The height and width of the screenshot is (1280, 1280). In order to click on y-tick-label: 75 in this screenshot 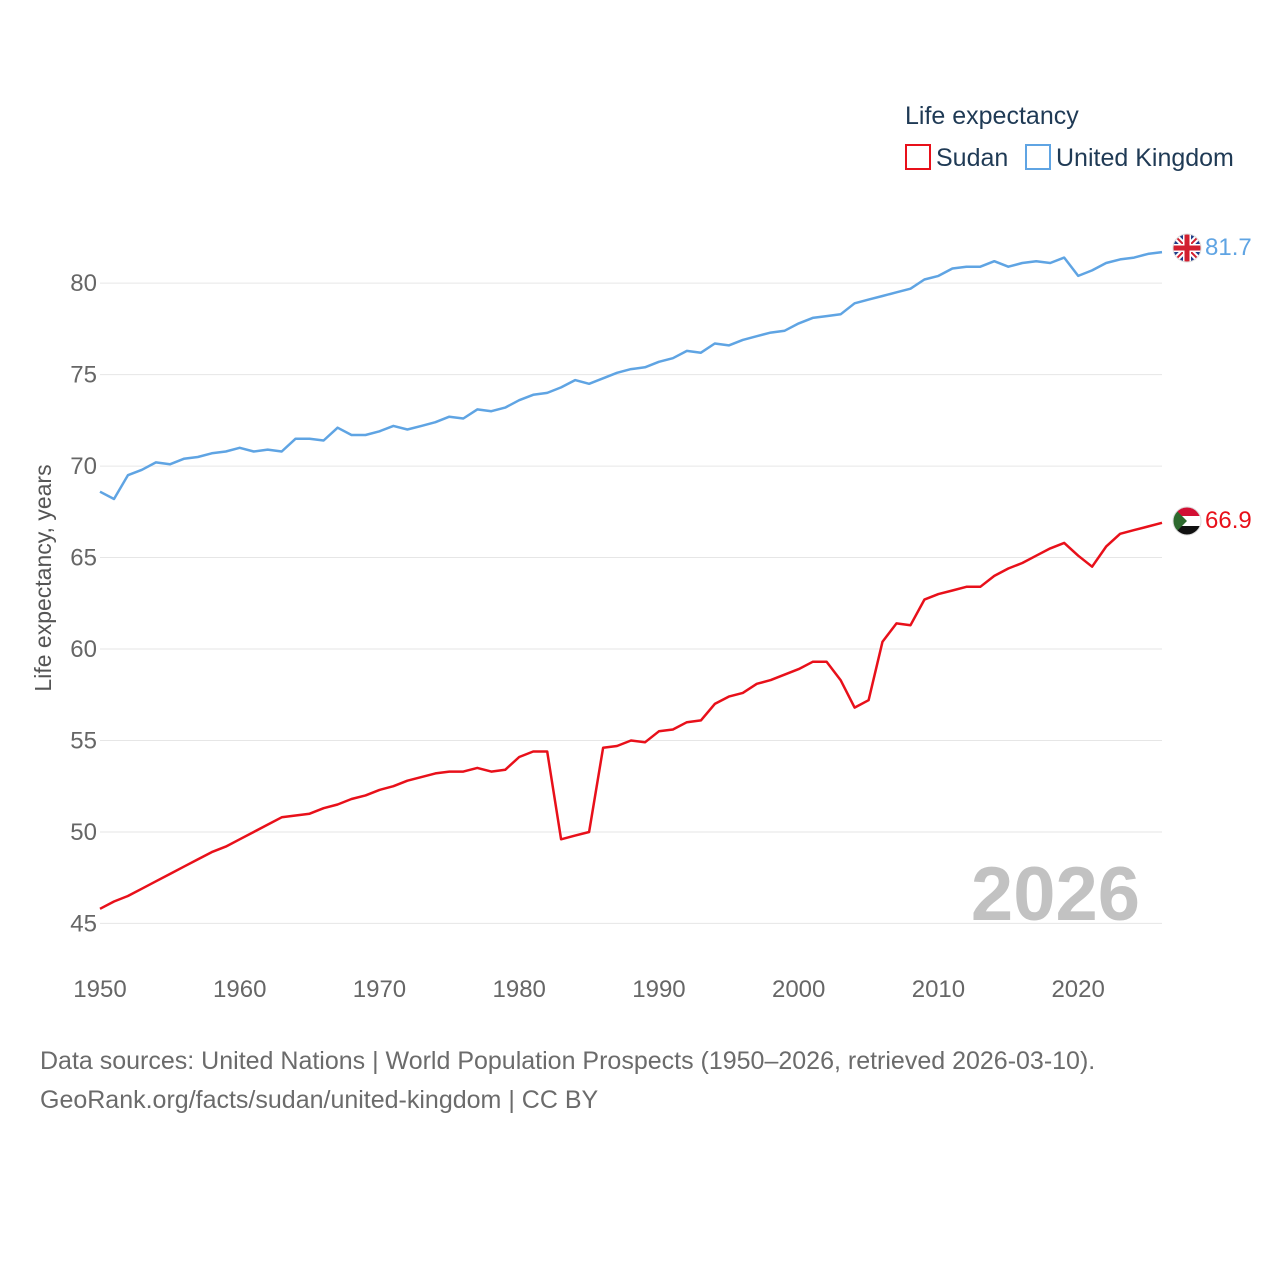, I will do `click(83, 375)`.